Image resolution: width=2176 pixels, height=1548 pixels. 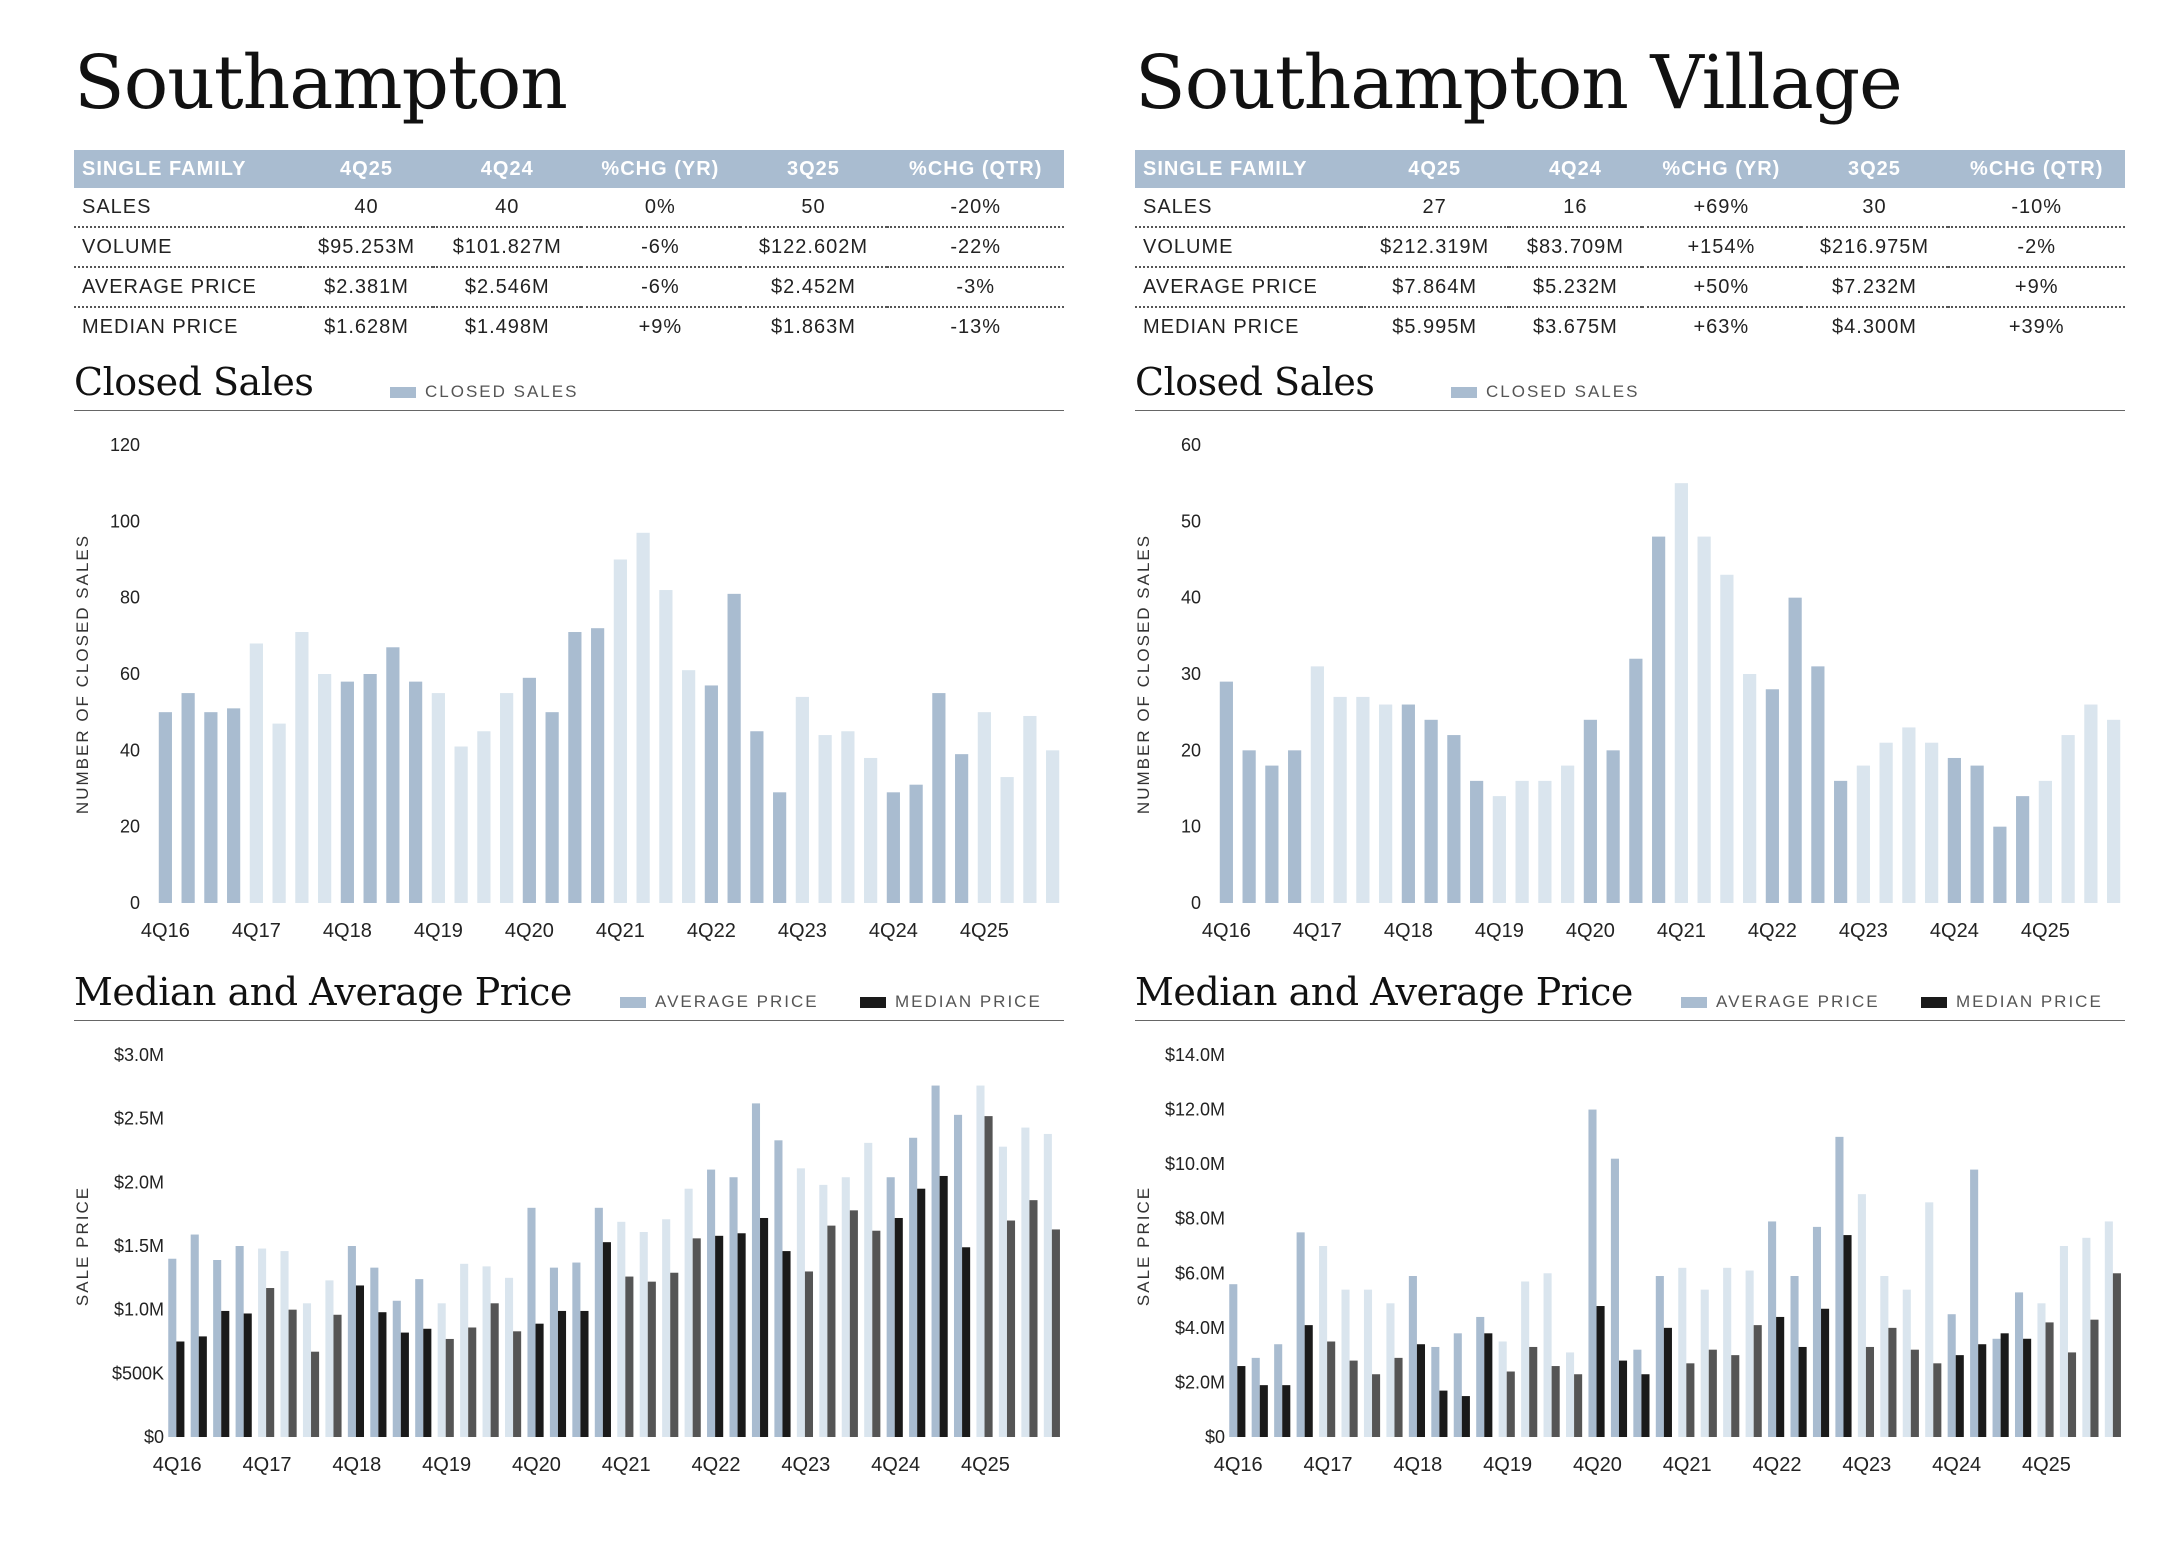 I want to click on table-cell: +63%, so click(x=1721, y=326).